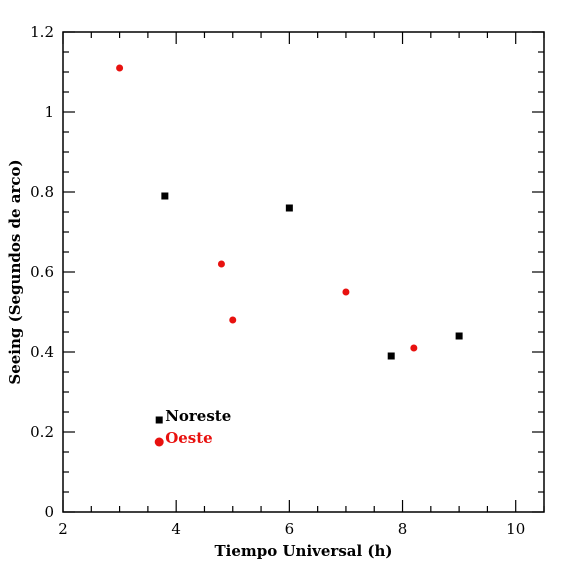 Image resolution: width=574 pixels, height=574 pixels. I want to click on y-tick-label: 0.4, so click(42, 352).